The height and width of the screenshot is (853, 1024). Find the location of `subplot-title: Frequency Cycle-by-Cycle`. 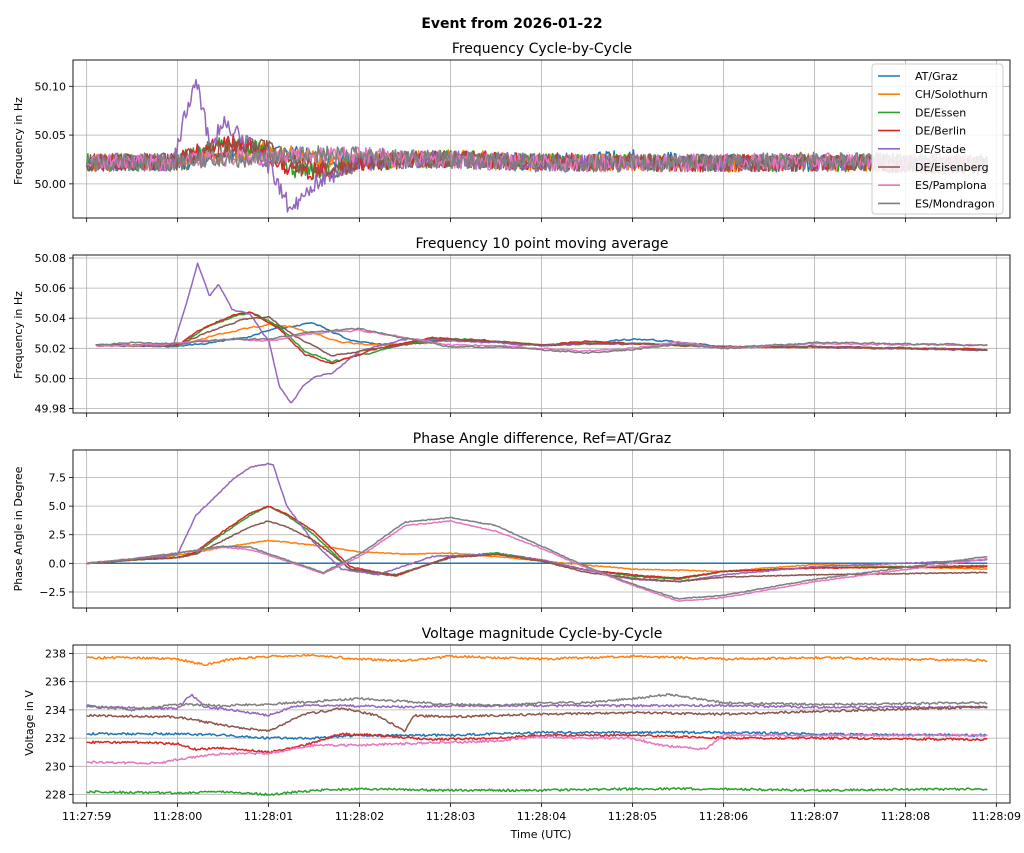

subplot-title: Frequency Cycle-by-Cycle is located at coordinates (542, 49).